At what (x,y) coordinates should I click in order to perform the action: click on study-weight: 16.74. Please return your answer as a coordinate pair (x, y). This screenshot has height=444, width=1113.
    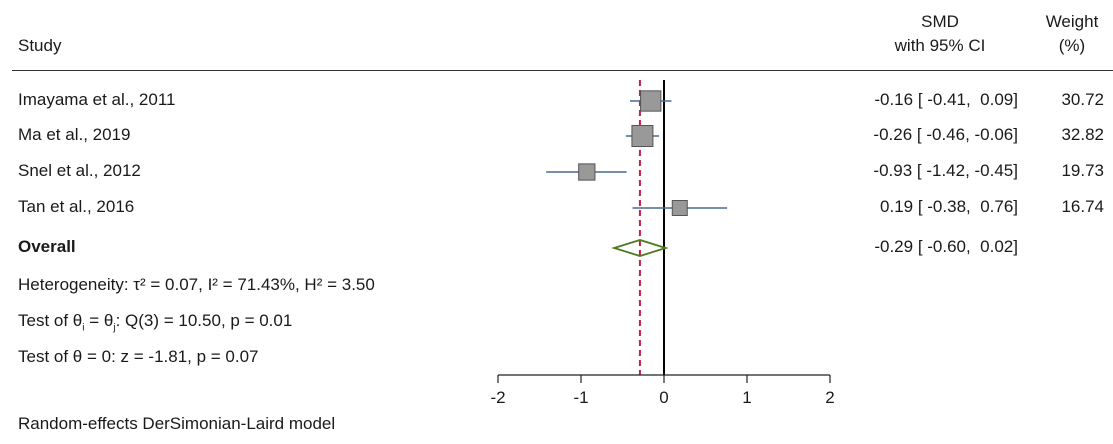
    Looking at the image, I should click on (1082, 206).